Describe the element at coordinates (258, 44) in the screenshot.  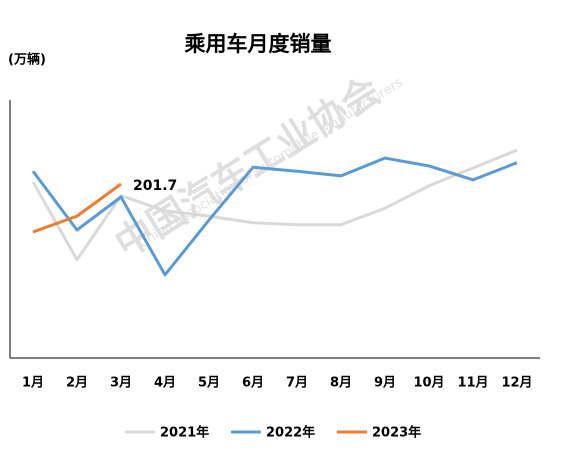
I see `chart-title: 乘用车月度销量` at that location.